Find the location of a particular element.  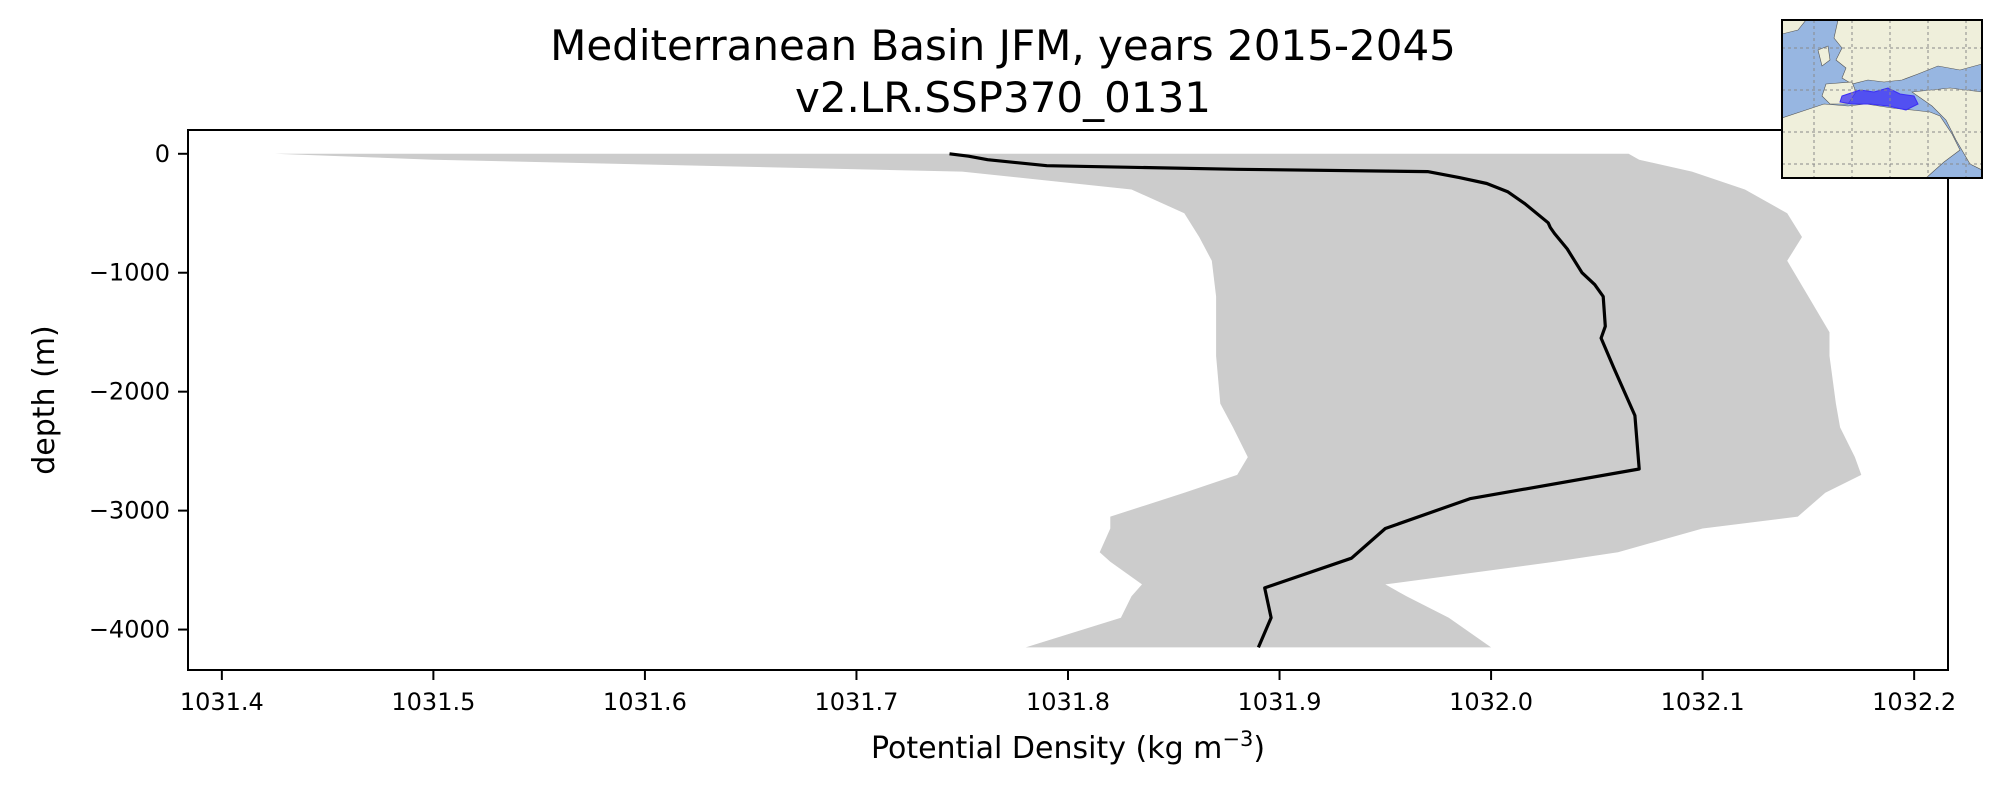

x-tick-label: 1031.9 is located at coordinates (1280, 702).